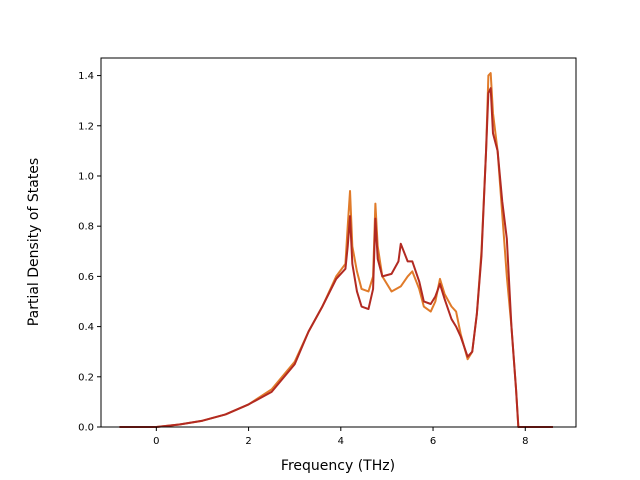 This screenshot has height=480, width=640. Describe the element at coordinates (86, 227) in the screenshot. I see `y-tick-label: 0.8` at that location.